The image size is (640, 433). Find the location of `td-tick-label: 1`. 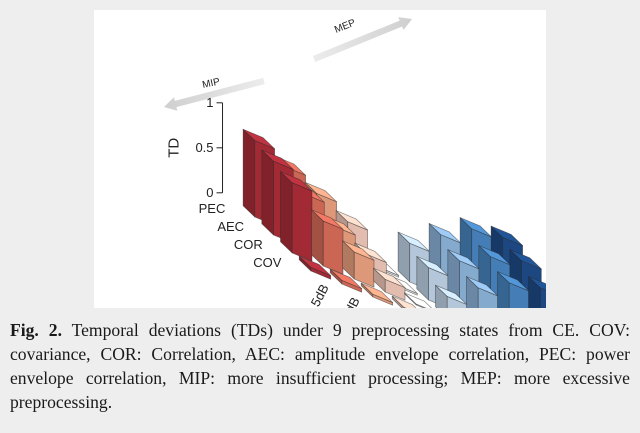

td-tick-label: 1 is located at coordinates (209, 102).